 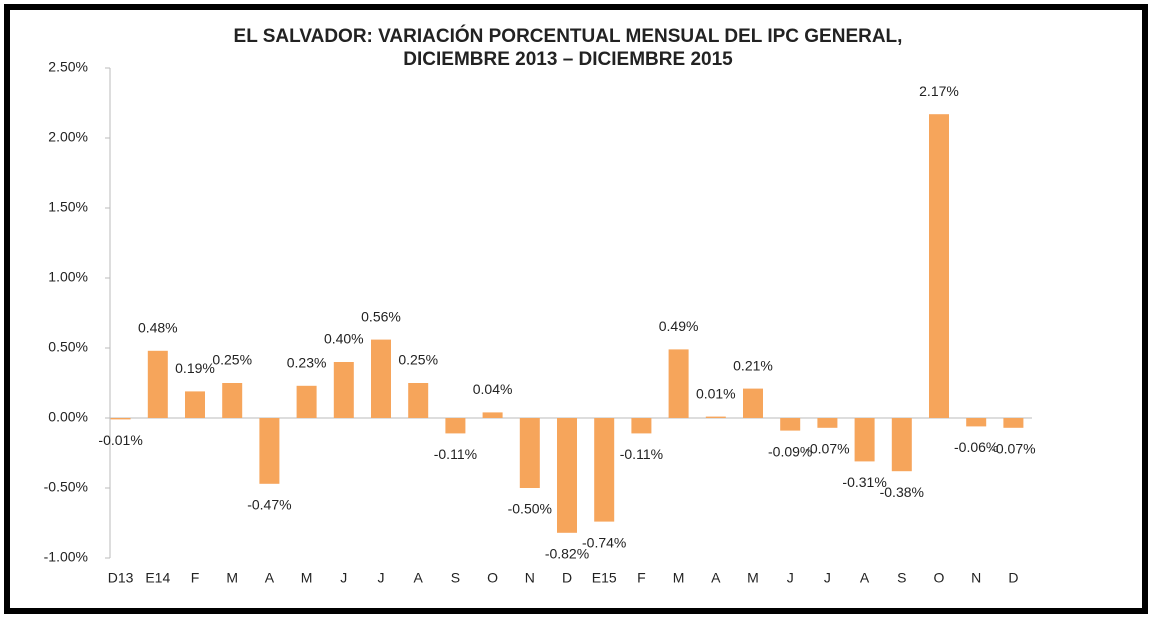 I want to click on y-tick-label: 1.50%, so click(x=68, y=207).